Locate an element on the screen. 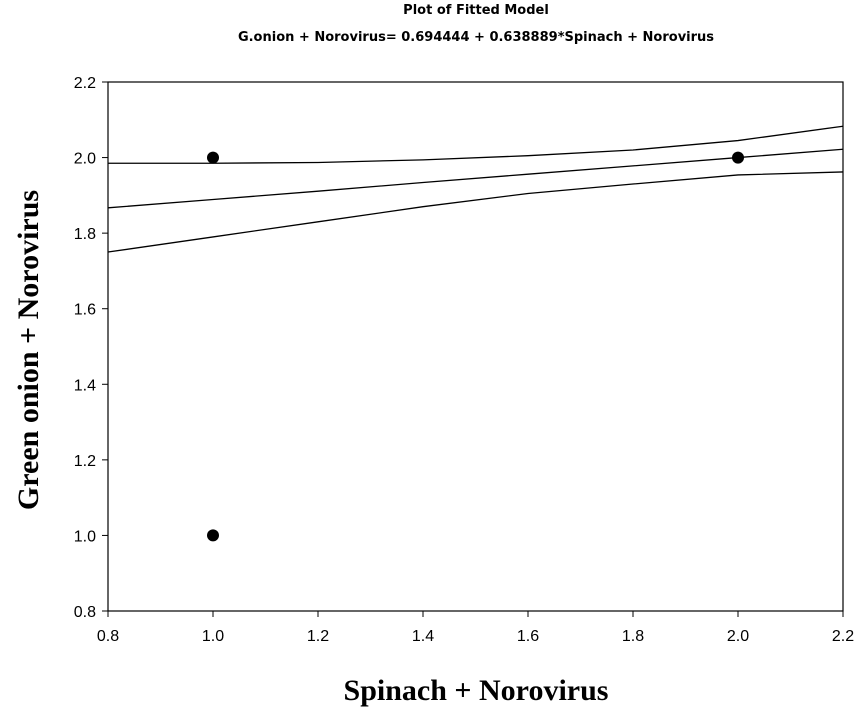 The width and height of the screenshot is (867, 718). x-tick-label: 1.2 is located at coordinates (318, 636).